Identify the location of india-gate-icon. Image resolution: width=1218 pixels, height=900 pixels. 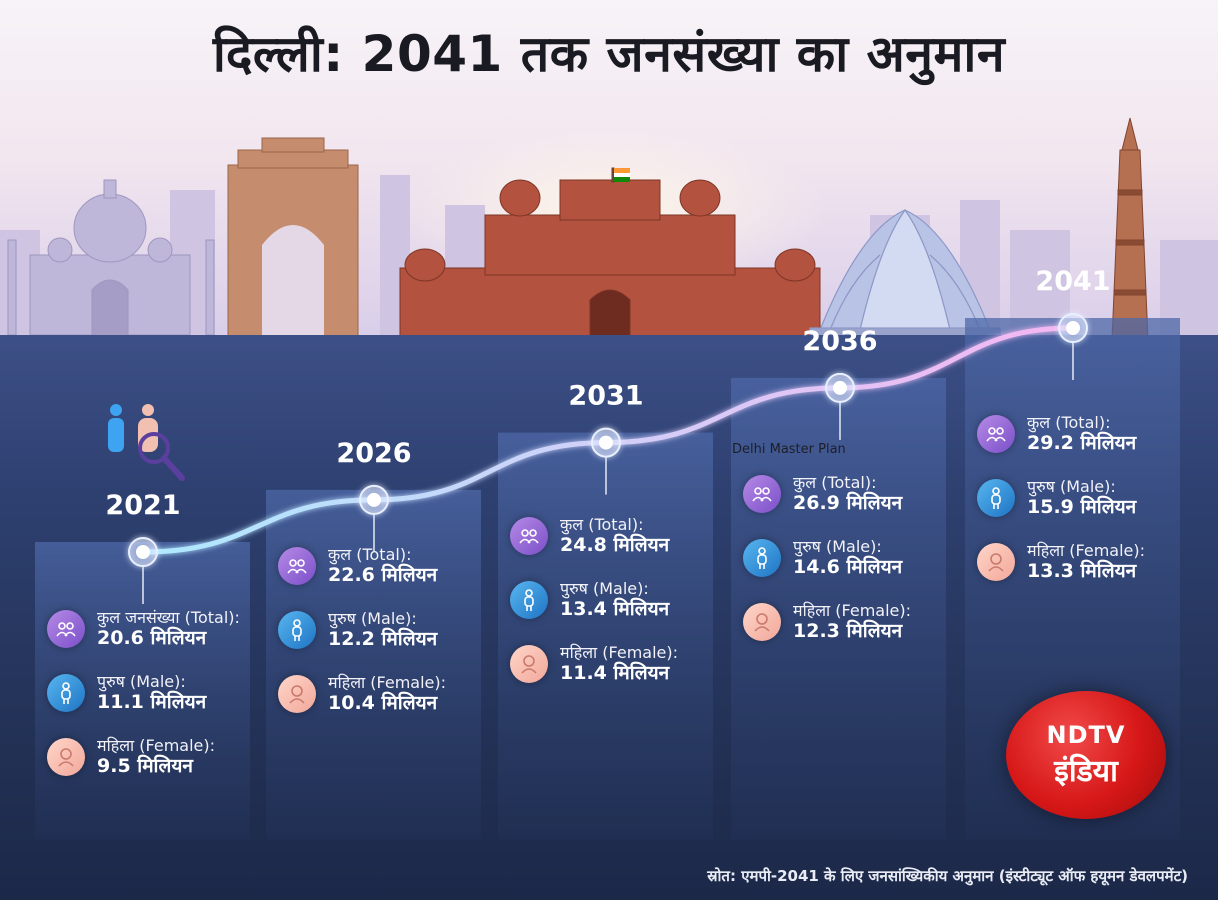
(293, 239).